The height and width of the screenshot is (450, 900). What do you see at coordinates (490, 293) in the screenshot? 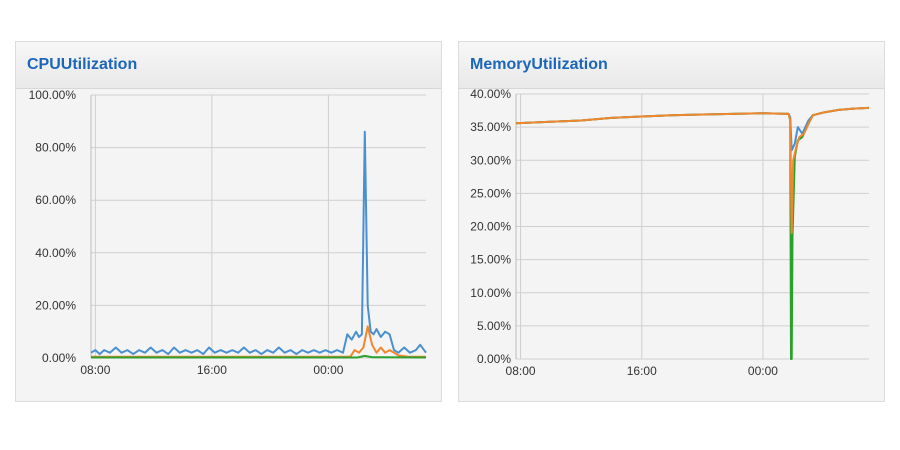
I see `y-tick-label: 10.00%` at bounding box center [490, 293].